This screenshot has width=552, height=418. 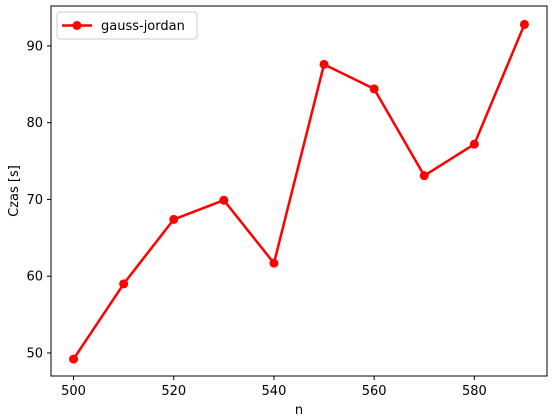 I want to click on y-axis-label: Czas [s], so click(x=14, y=191).